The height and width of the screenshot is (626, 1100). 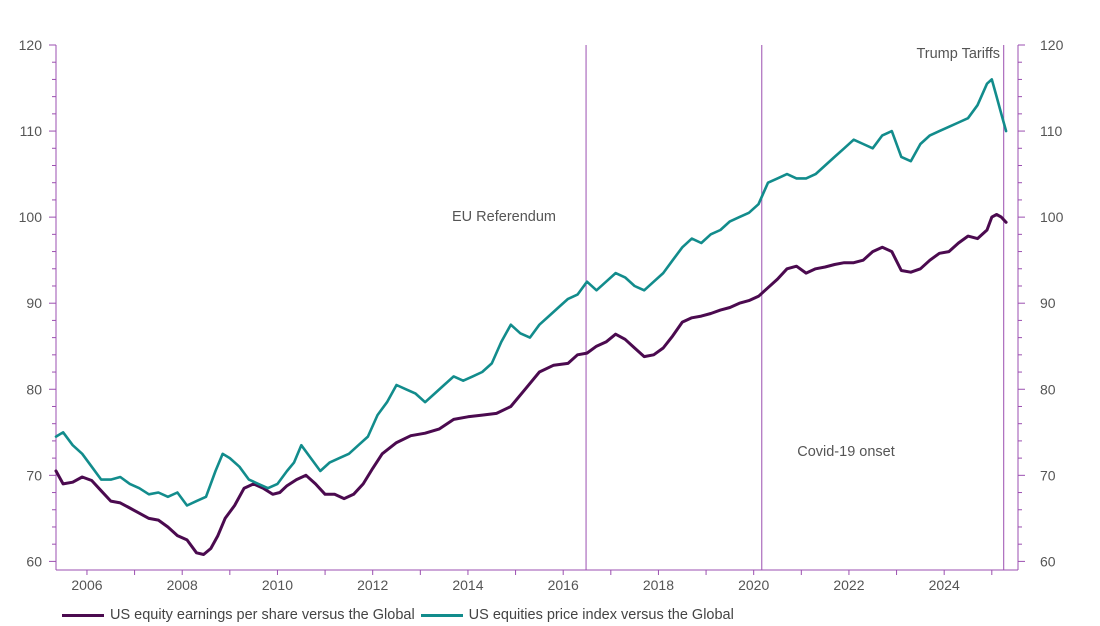 What do you see at coordinates (1048, 303) in the screenshot?
I see `y-tick-label-right: 90` at bounding box center [1048, 303].